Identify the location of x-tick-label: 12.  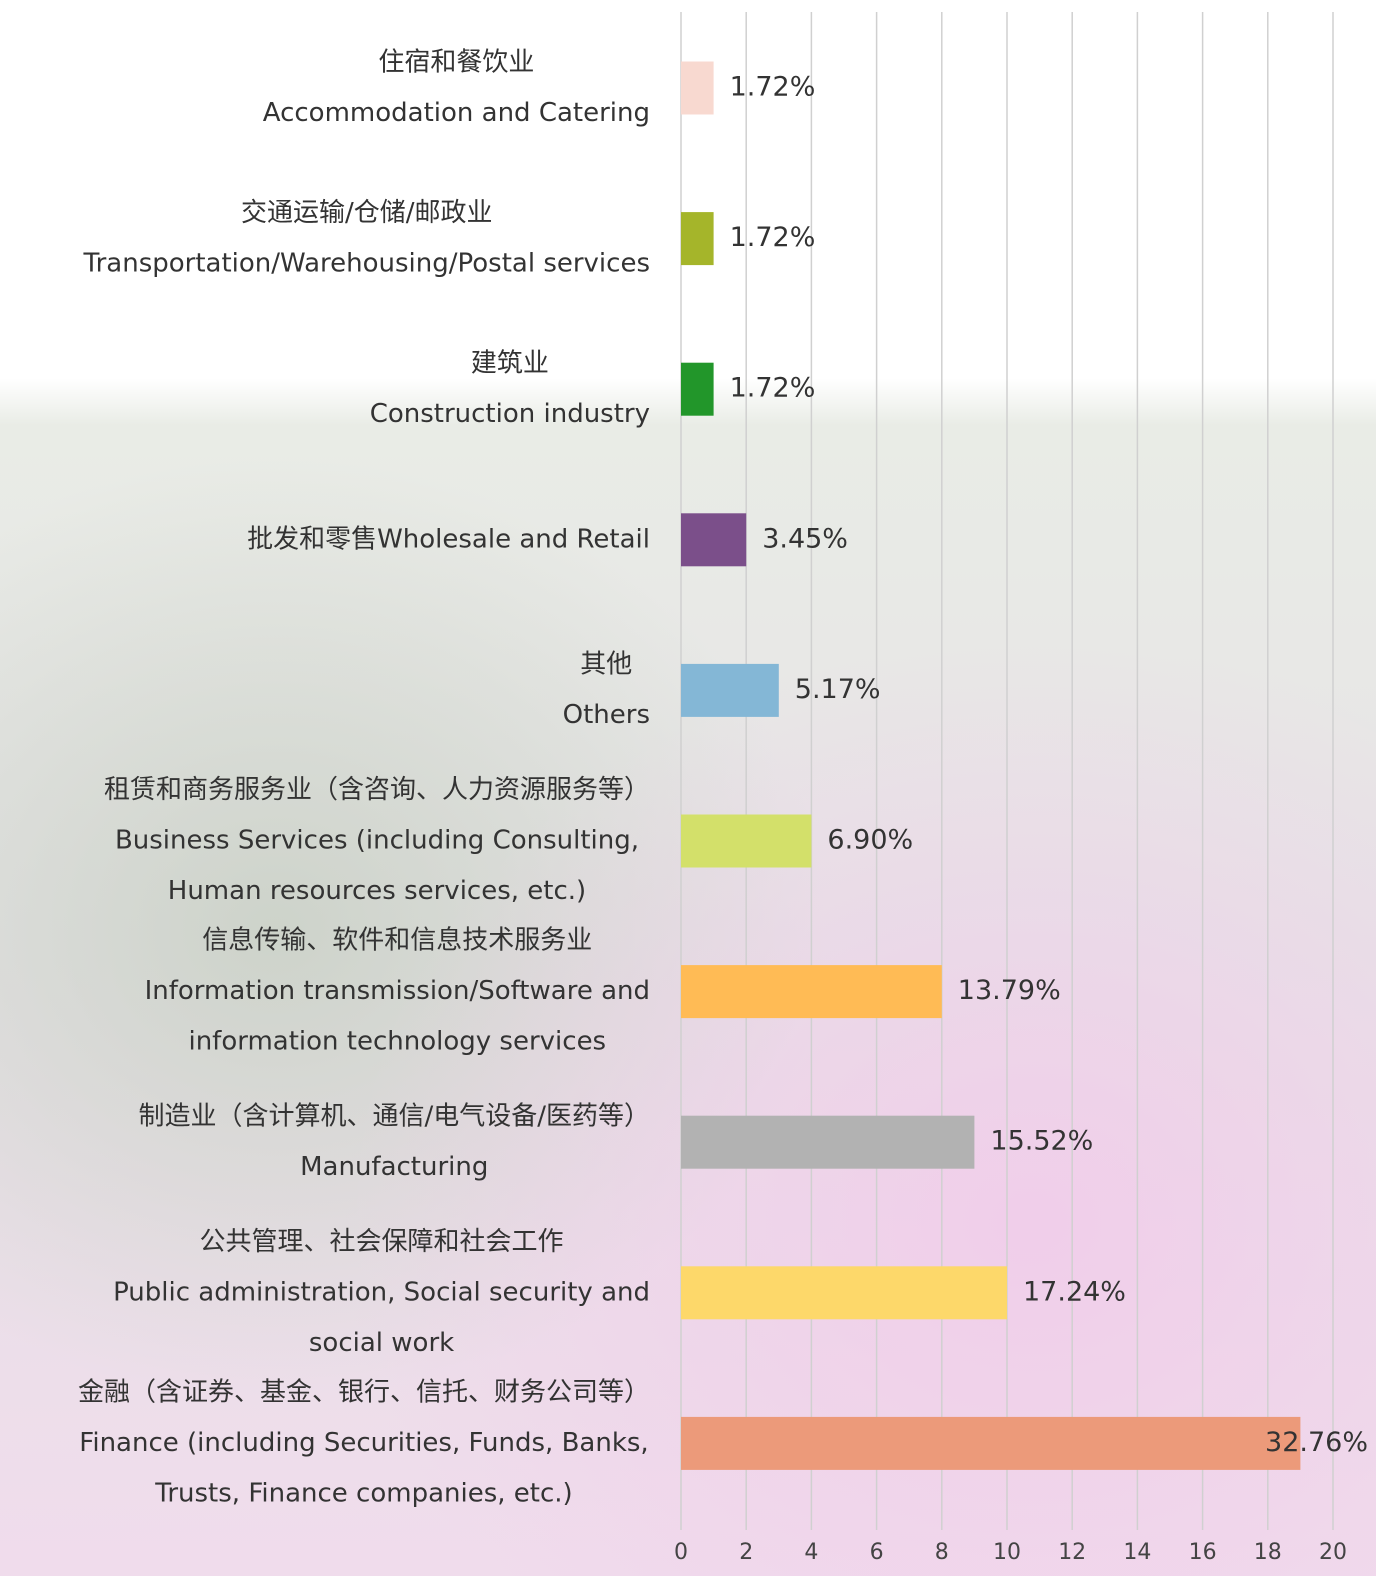
(1072, 1552).